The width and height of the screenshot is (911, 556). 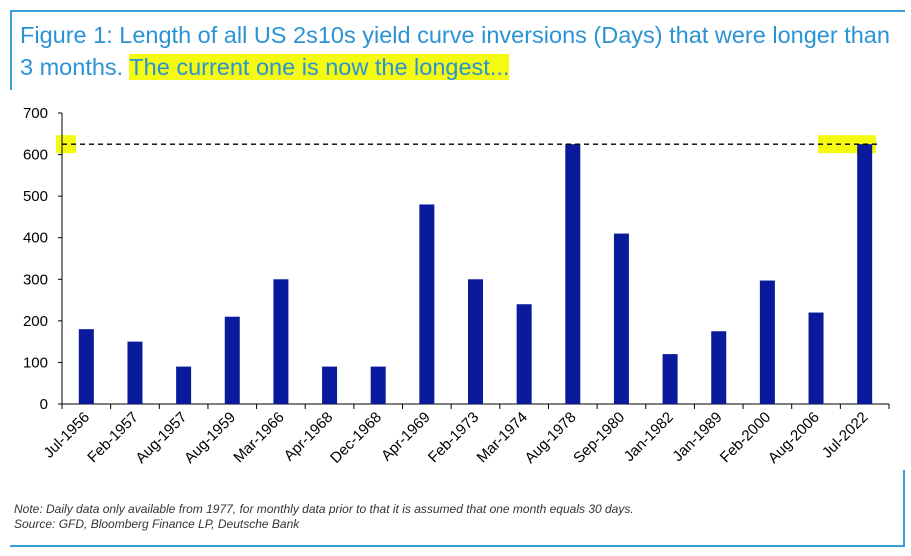 What do you see at coordinates (697, 437) in the screenshot?
I see `x-tick-label: Jan-1989` at bounding box center [697, 437].